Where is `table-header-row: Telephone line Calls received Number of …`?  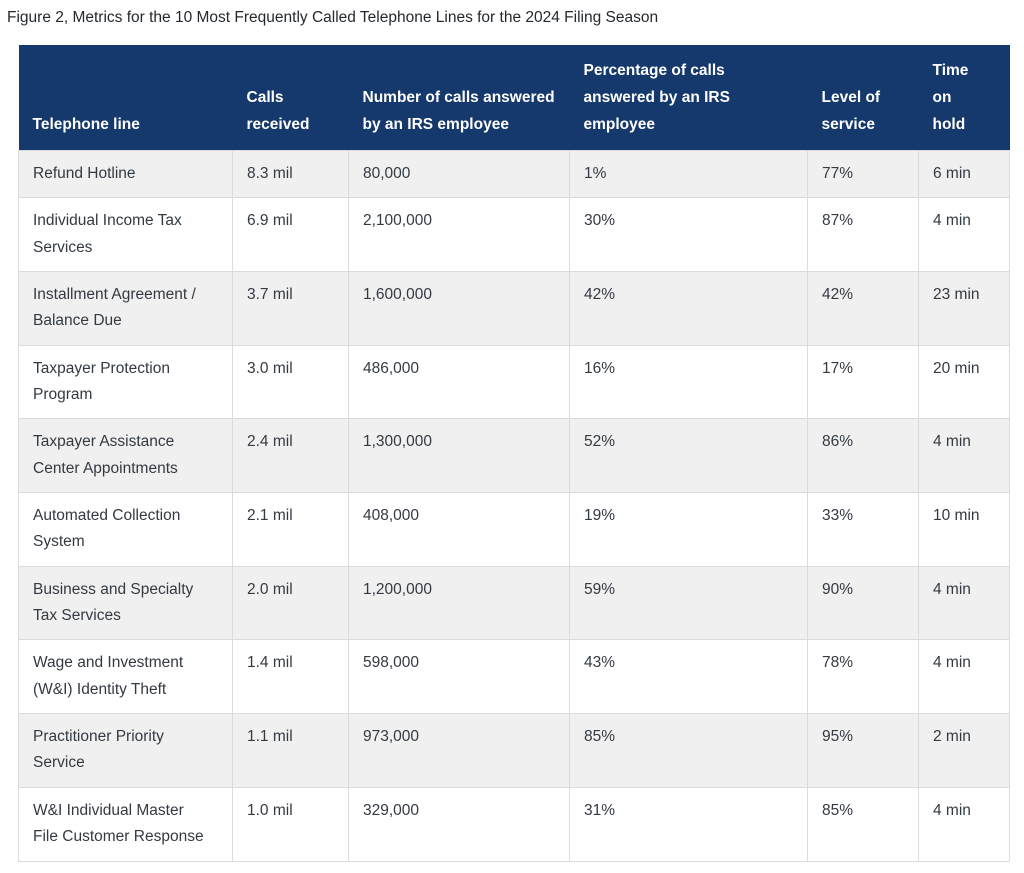
table-header-row: Telephone line Calls received Number of … is located at coordinates (514, 97).